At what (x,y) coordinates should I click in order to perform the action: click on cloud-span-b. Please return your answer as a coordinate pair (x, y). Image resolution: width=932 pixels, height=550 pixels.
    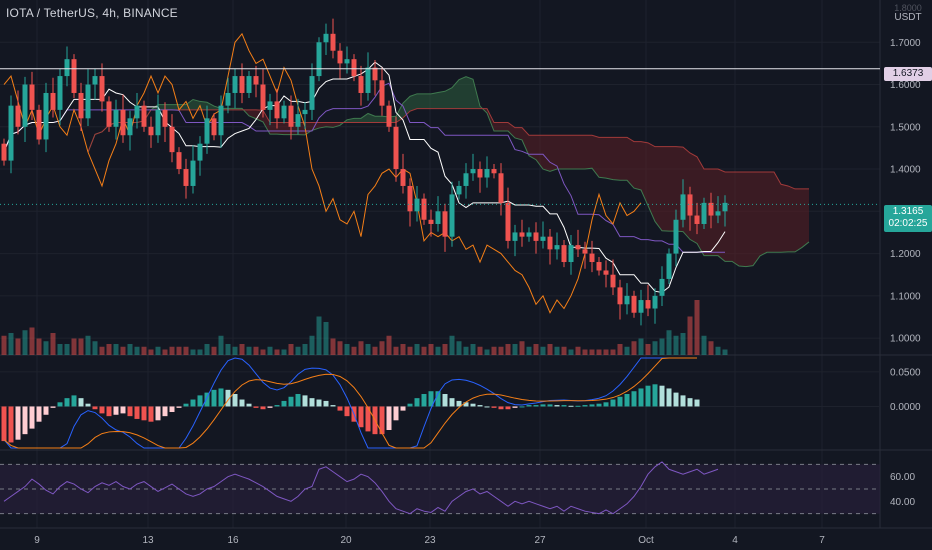
    Looking at the image, I should click on (448, 149).